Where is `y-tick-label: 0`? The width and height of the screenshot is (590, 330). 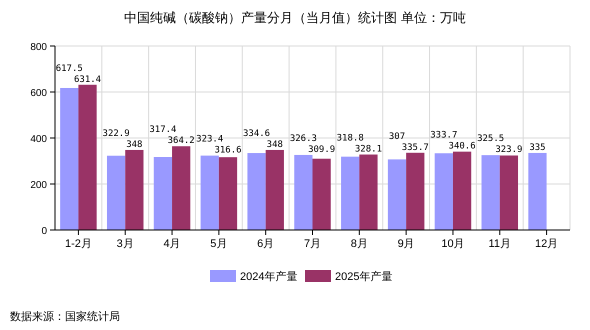
y-tick-label: 0 is located at coordinates (44, 231).